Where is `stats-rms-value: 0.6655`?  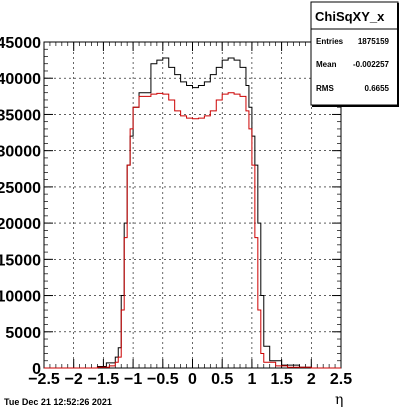
stats-rms-value: 0.6655 is located at coordinates (377, 88).